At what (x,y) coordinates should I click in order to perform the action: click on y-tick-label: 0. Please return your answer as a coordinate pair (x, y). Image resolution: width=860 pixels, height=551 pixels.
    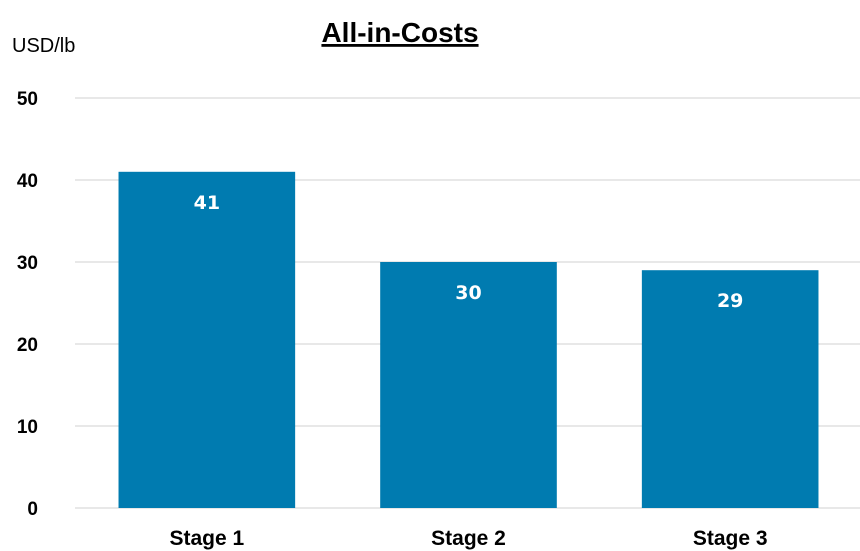
    Looking at the image, I should click on (32, 509).